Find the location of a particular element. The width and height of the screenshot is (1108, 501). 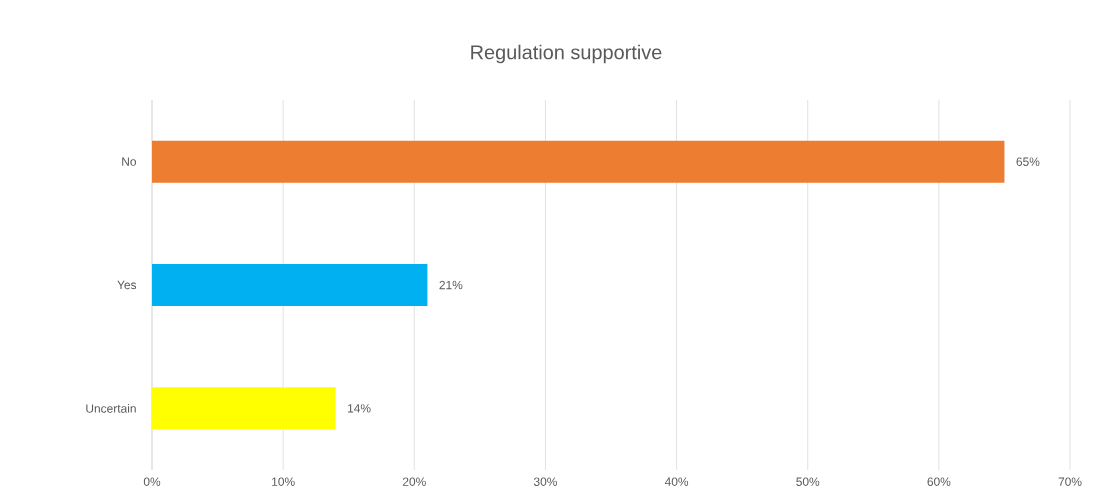

y-tick-label: Uncertain is located at coordinates (111, 408).